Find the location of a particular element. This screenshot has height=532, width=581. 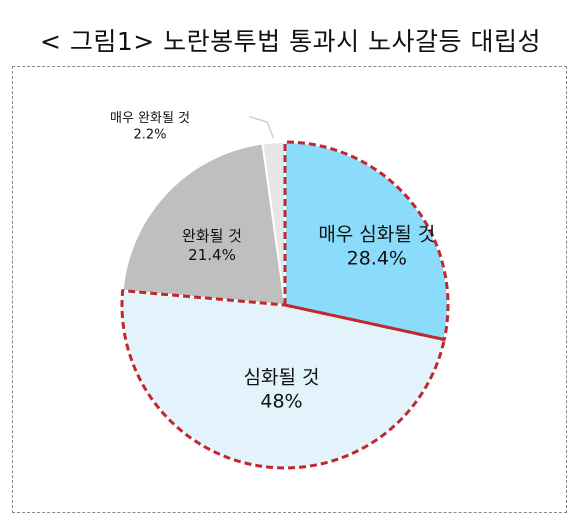

chart-title: < 그림1> 노란봉투법 통과시 노사갈등 대립성 is located at coordinates (290, 41).